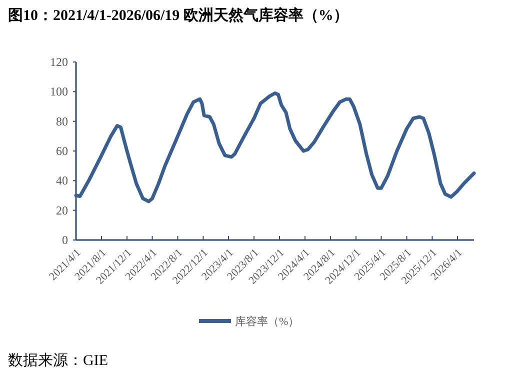  What do you see at coordinates (62, 151) in the screenshot?
I see `y-tick-label: 60` at bounding box center [62, 151].